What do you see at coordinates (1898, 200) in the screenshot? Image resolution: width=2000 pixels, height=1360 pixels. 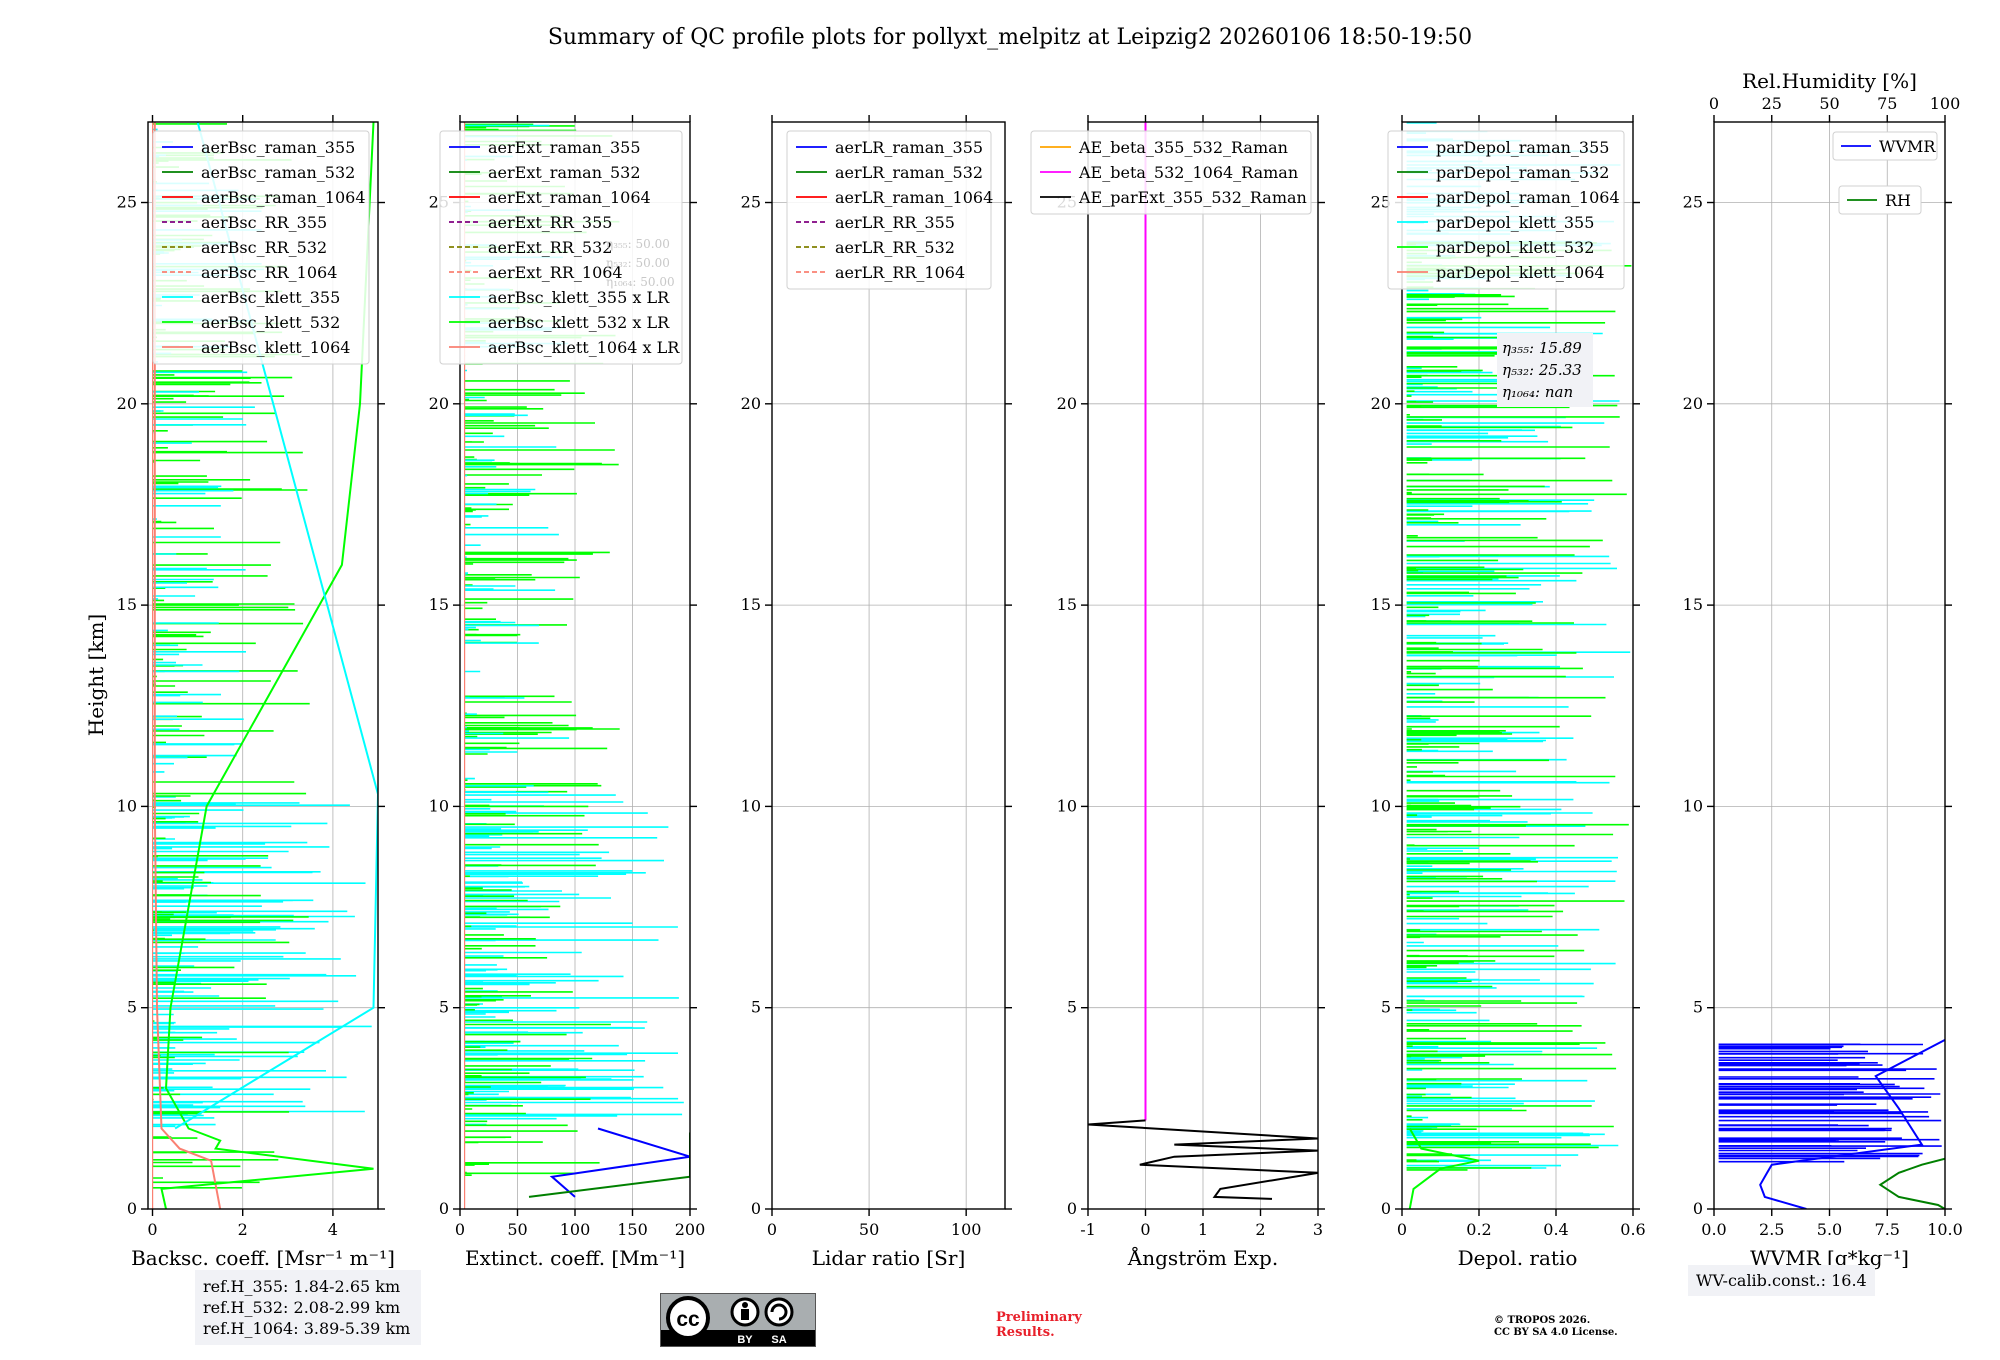 I see `legend-label: RH` at bounding box center [1898, 200].